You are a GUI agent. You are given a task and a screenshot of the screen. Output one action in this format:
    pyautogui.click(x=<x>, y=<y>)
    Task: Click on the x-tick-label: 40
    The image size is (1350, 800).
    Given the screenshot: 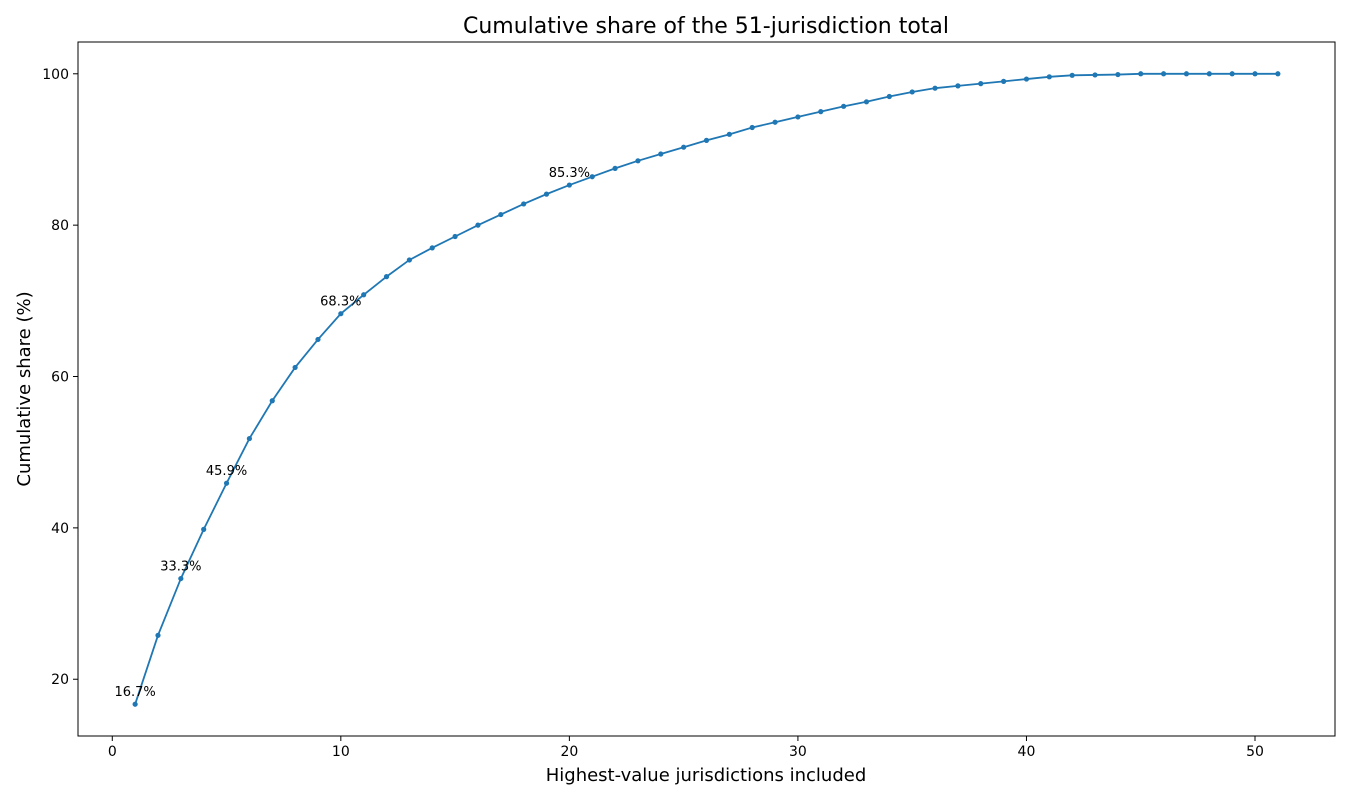 What is the action you would take?
    pyautogui.click(x=1027, y=752)
    